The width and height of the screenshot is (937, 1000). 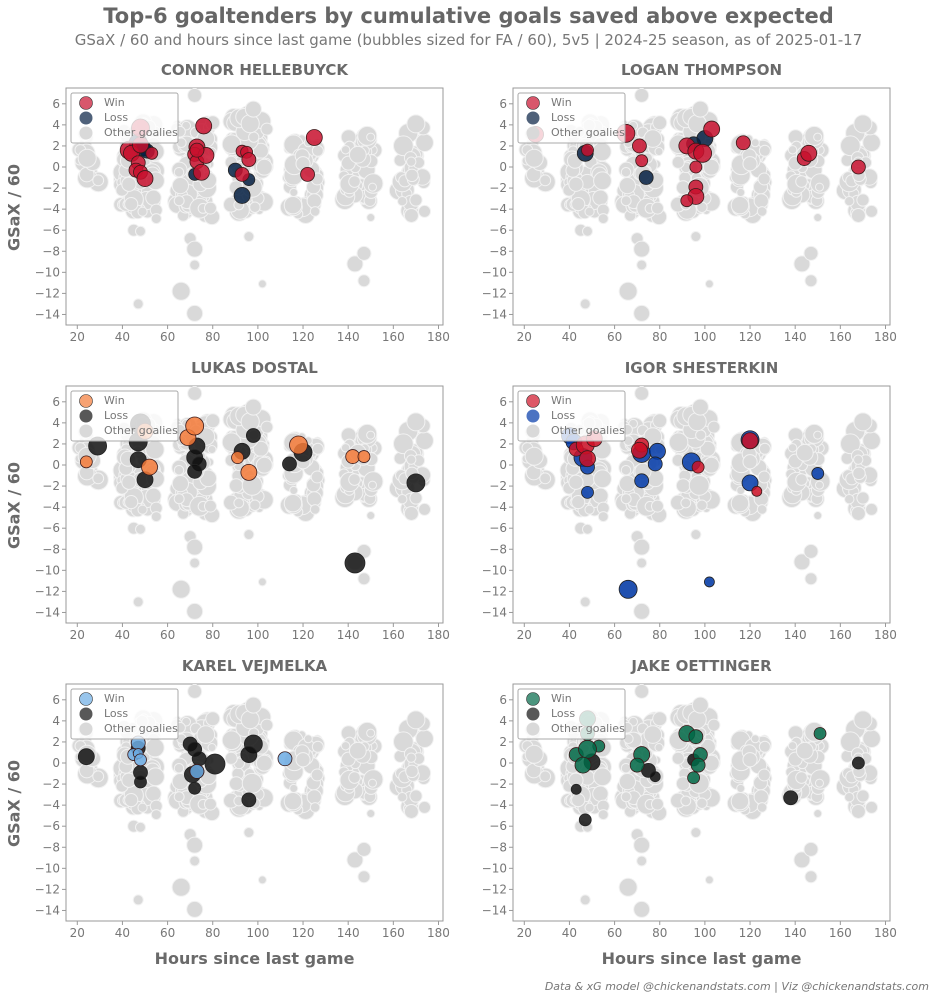 I want to click on svg-text: 80, so click(x=212, y=337).